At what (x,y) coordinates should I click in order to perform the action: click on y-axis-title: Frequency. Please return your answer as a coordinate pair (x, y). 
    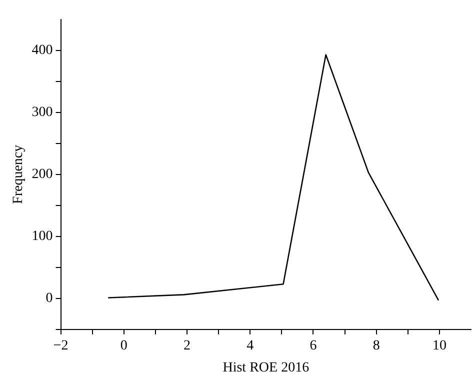
    Looking at the image, I should click on (18, 174).